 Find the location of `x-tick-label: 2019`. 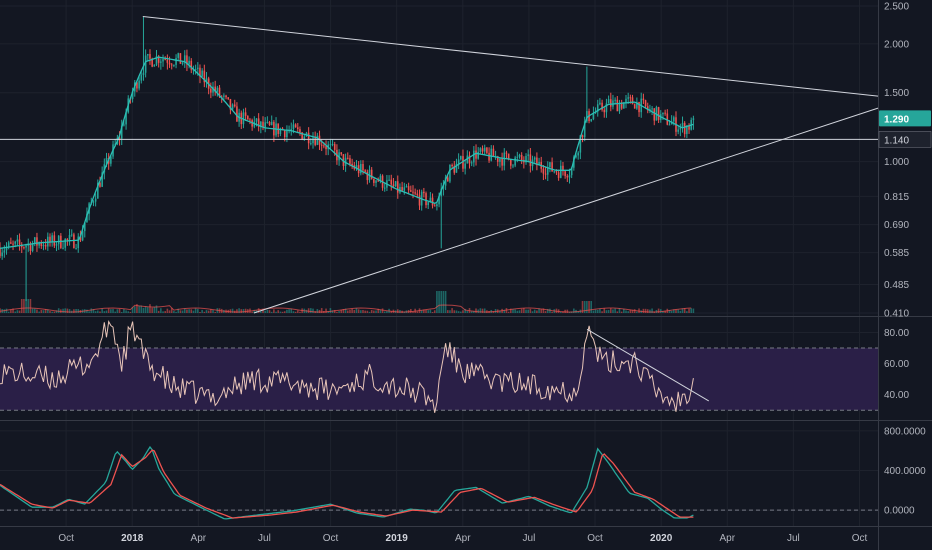

x-tick-label: 2019 is located at coordinates (397, 538).